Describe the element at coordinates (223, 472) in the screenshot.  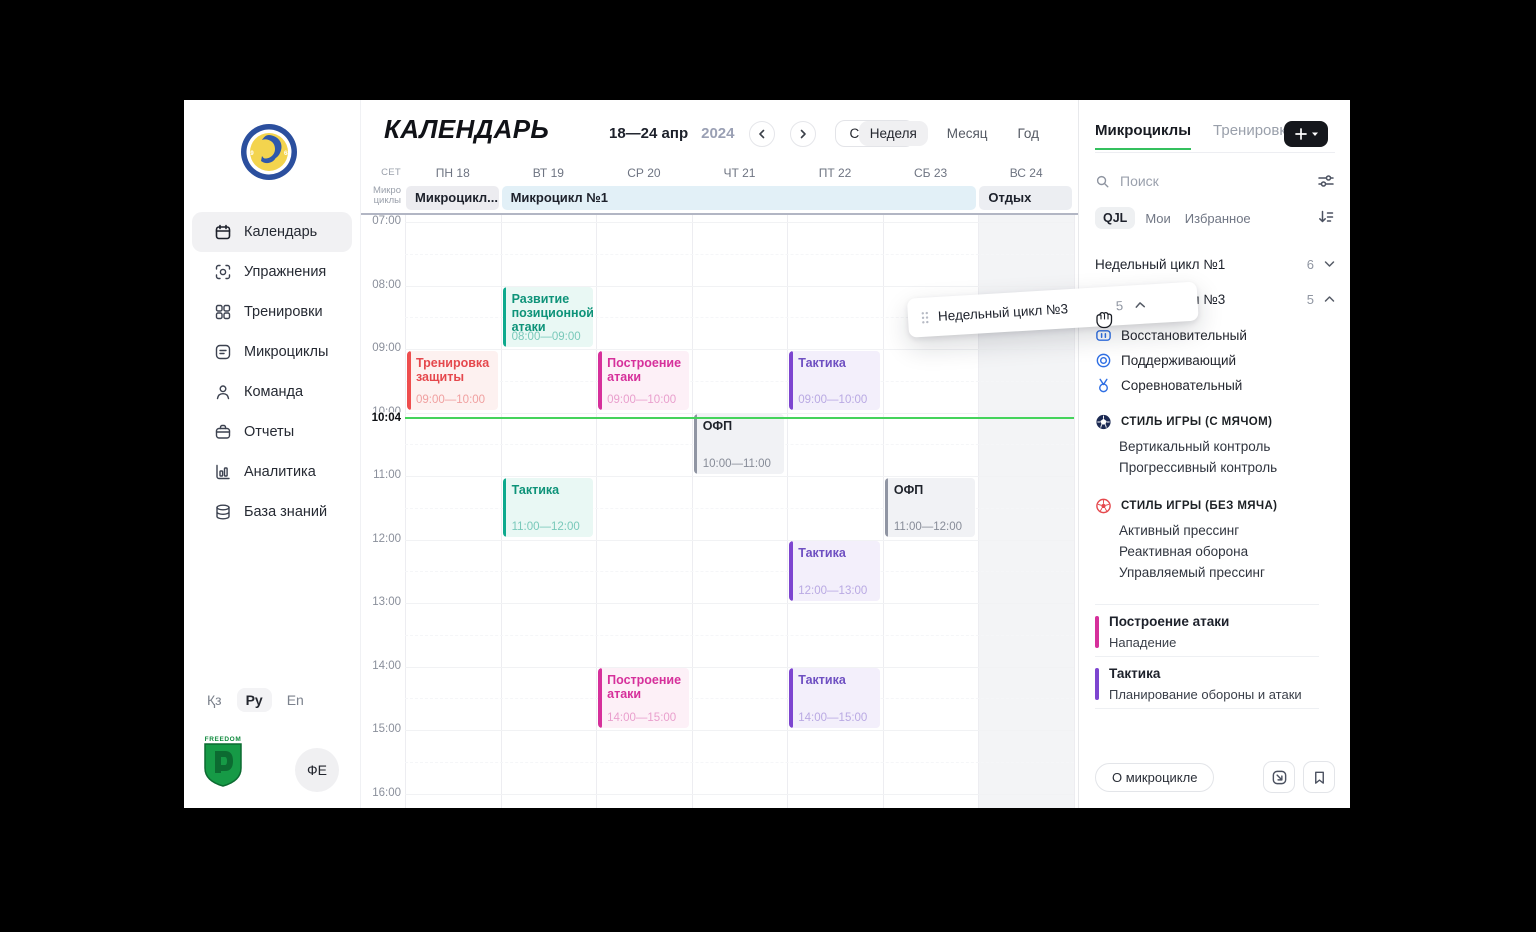
I see `chart-icon` at that location.